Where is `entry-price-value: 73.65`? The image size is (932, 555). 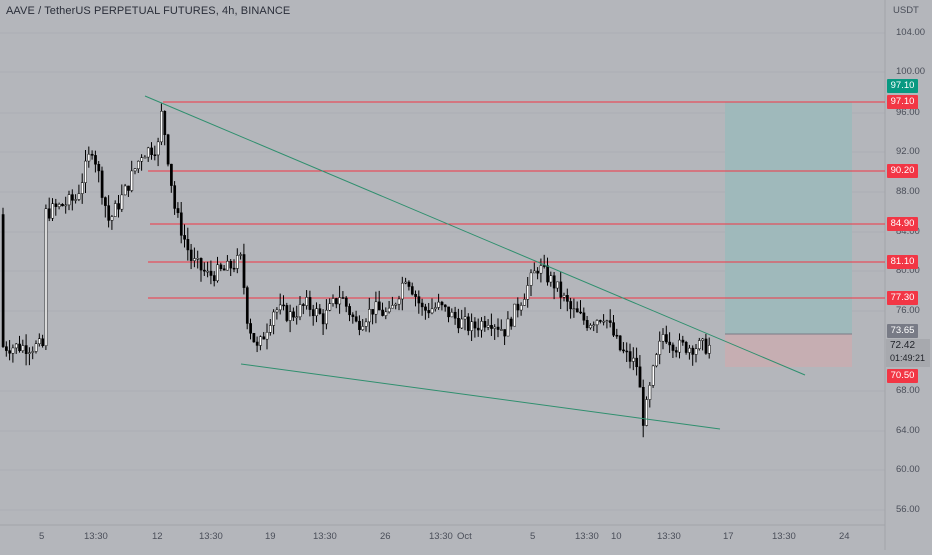 entry-price-value: 73.65 is located at coordinates (902, 330).